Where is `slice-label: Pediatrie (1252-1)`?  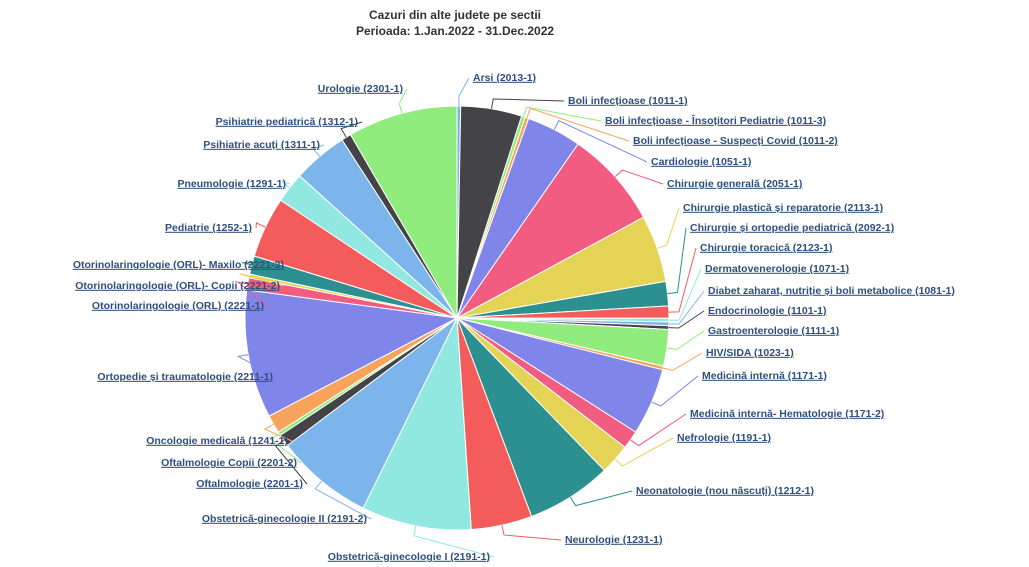
slice-label: Pediatrie (1252-1) is located at coordinates (208, 228).